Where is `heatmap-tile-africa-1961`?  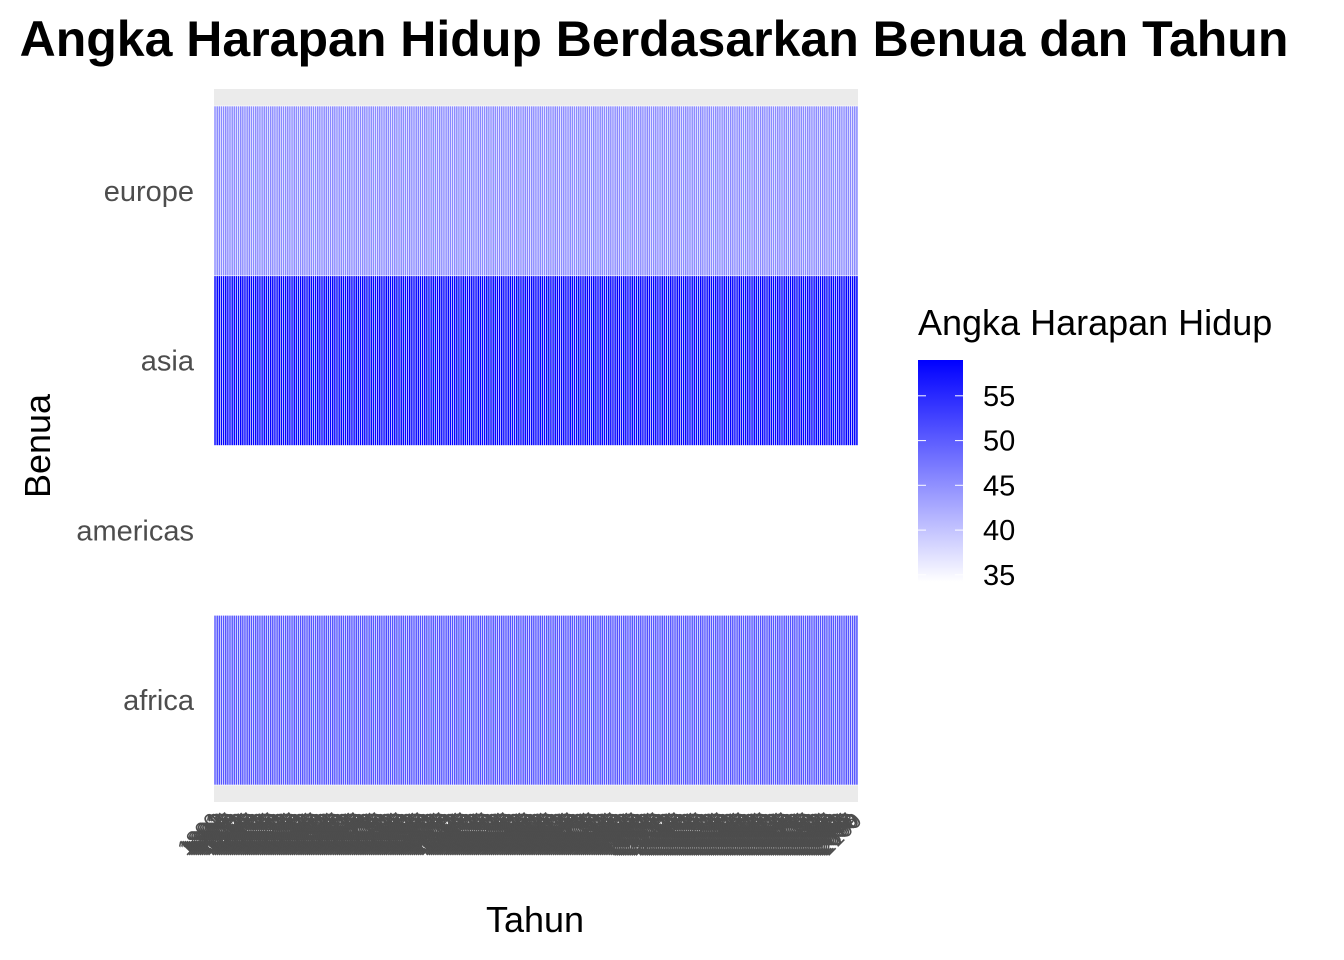
heatmap-tile-africa-1961 is located at coordinates (559, 700).